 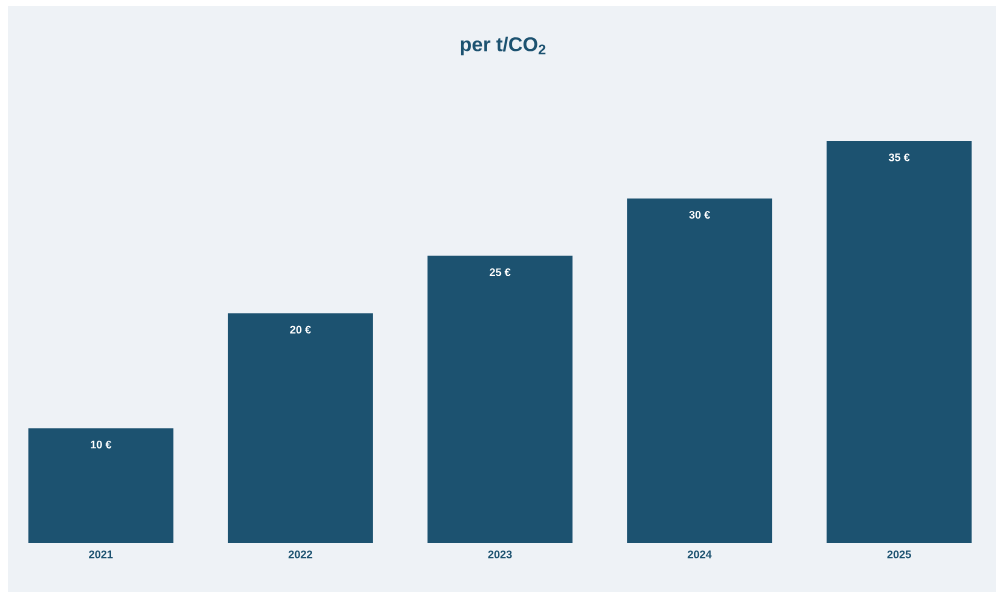 What do you see at coordinates (500, 272) in the screenshot?
I see `data-label: 25 €` at bounding box center [500, 272].